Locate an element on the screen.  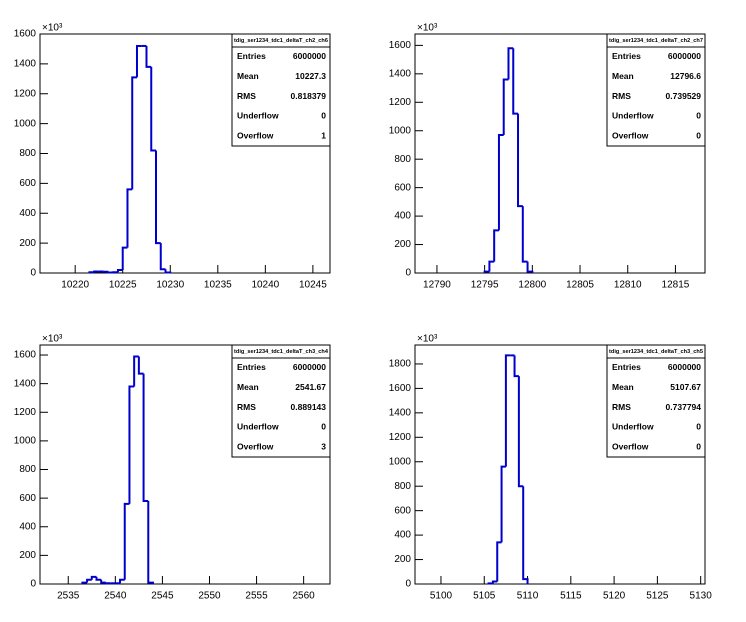
x-tick-label: 2560 is located at coordinates (304, 596).